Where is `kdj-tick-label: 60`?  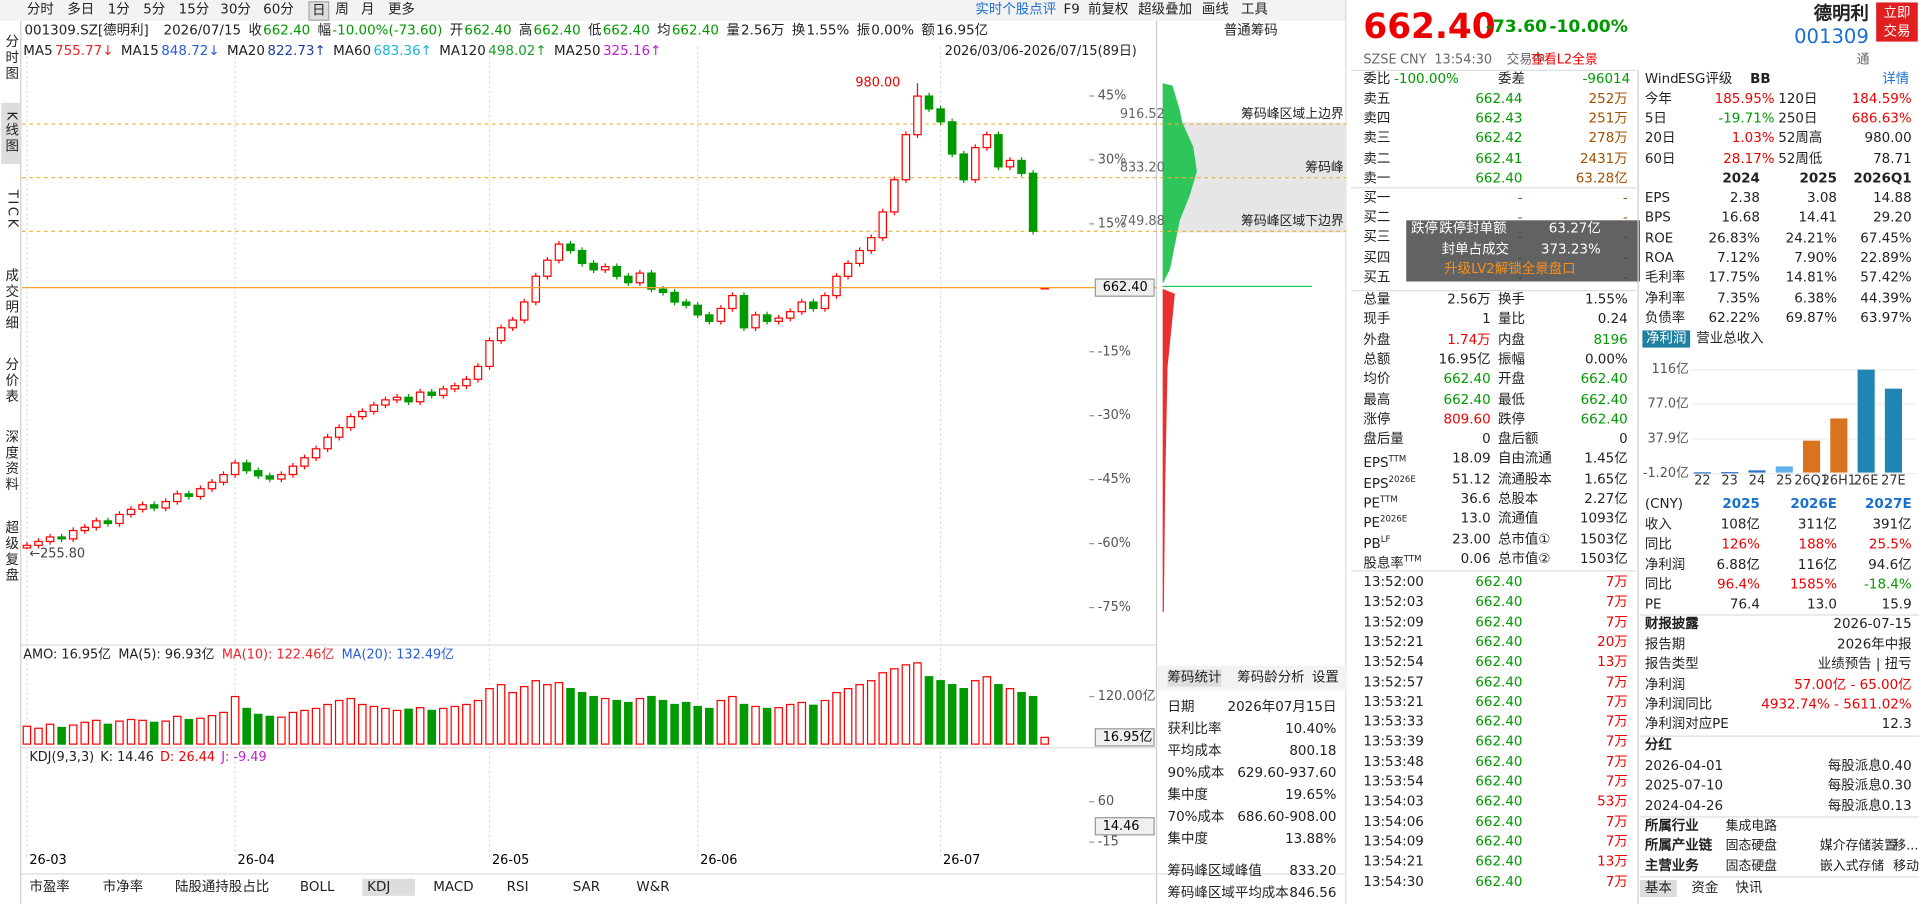
kdj-tick-label: 60 is located at coordinates (1106, 801).